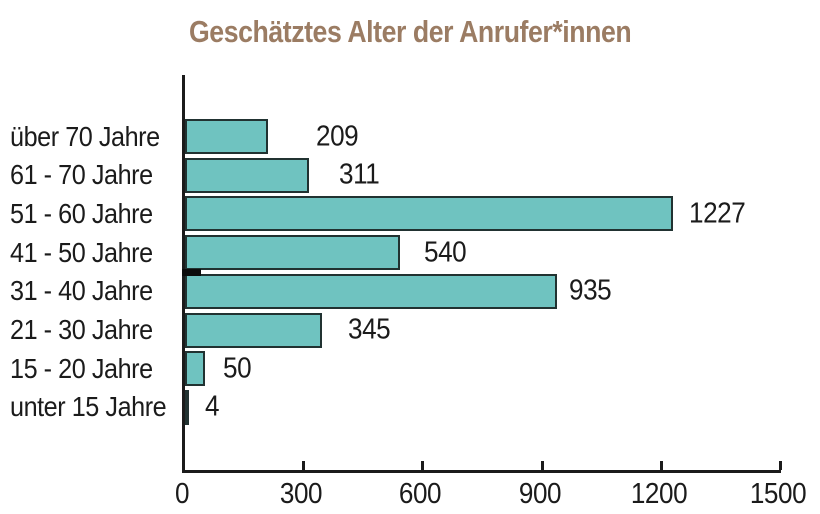 The image size is (820, 514). I want to click on value-label: 1227, so click(717, 213).